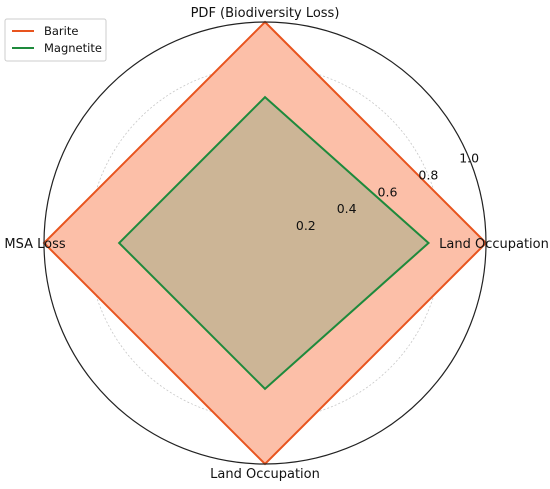 The width and height of the screenshot is (550, 489). Describe the element at coordinates (428, 174) in the screenshot. I see `radial-tick-label: 0.8` at that location.